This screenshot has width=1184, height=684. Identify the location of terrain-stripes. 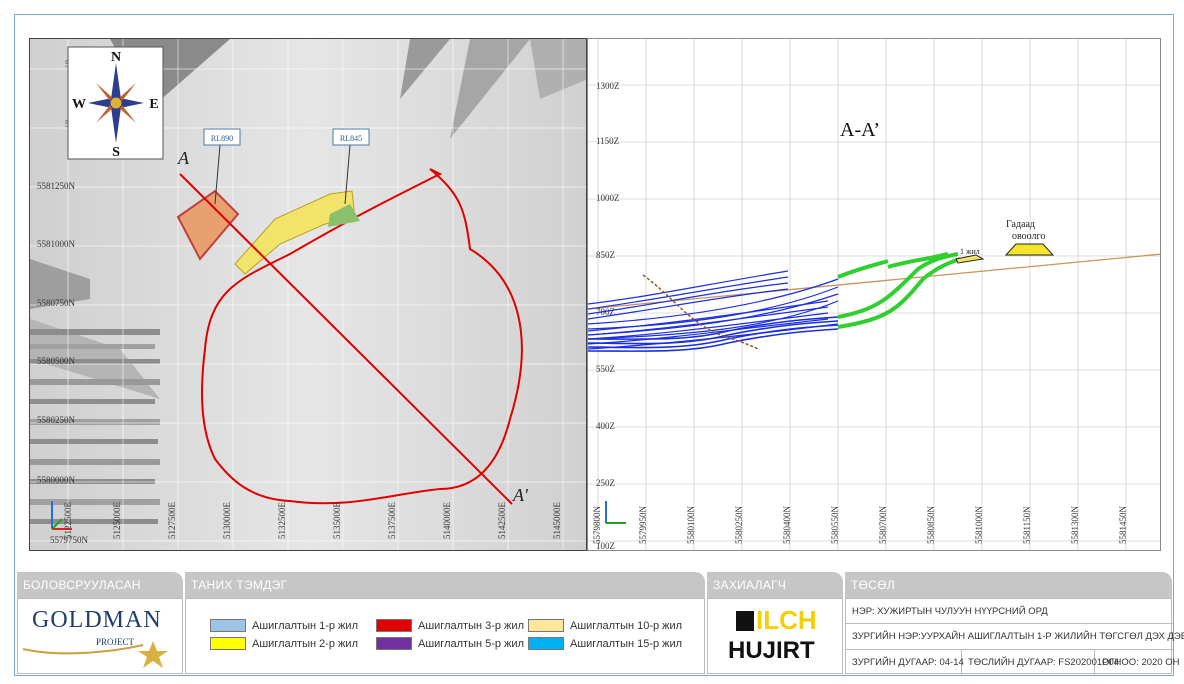
(95, 426).